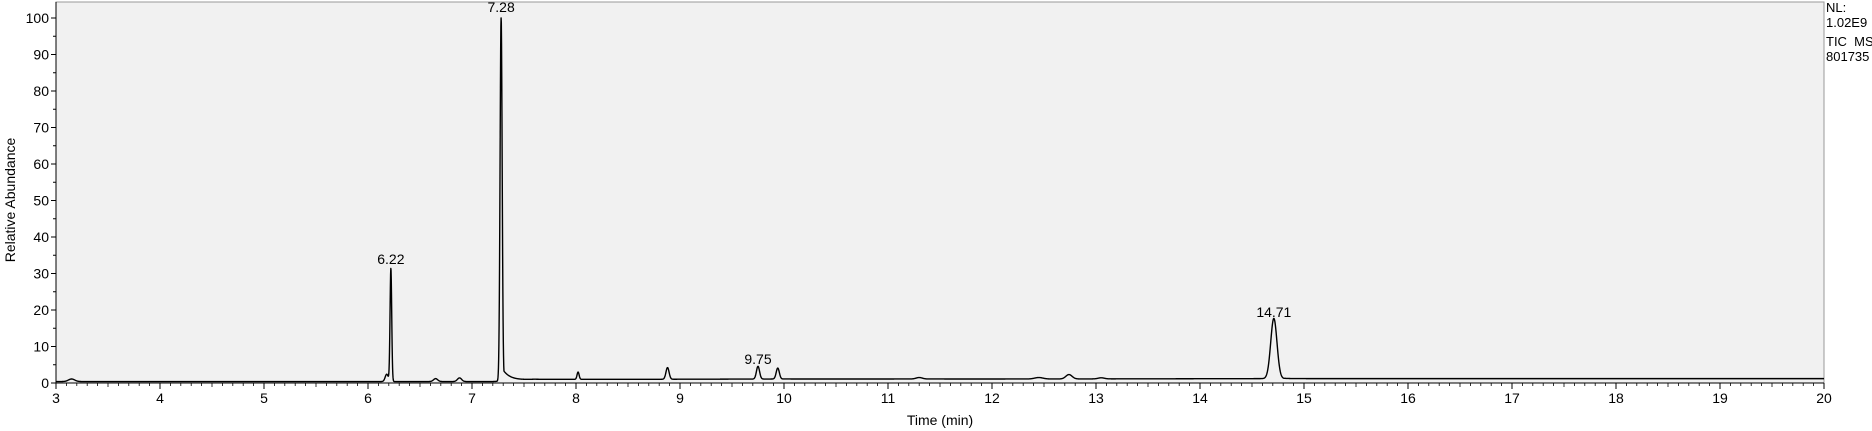 The width and height of the screenshot is (1872, 431). What do you see at coordinates (1824, 398) in the screenshot?
I see `x-tick-label: 20` at bounding box center [1824, 398].